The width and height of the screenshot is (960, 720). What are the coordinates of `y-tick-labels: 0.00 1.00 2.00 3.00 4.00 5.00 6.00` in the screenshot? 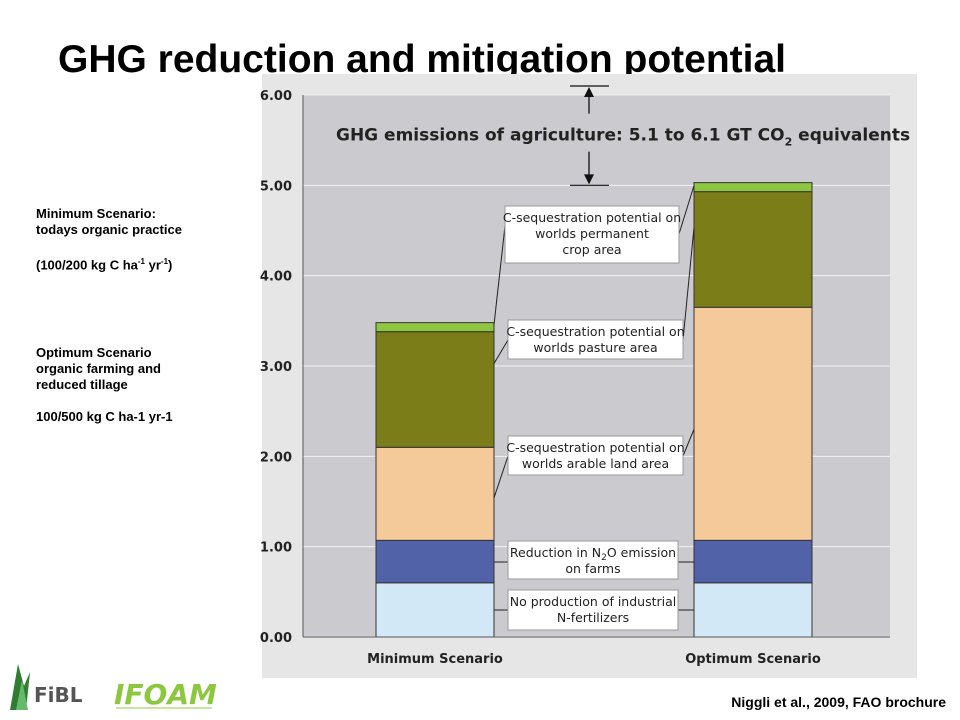 It's located at (276, 367).